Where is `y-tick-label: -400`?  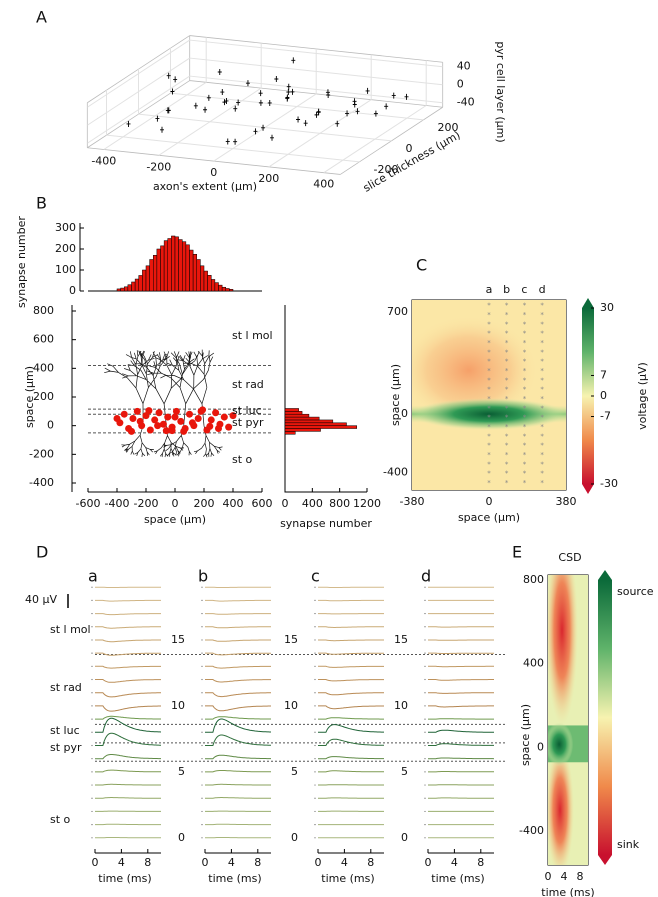
y-tick-label: -400 is located at coordinates (395, 471).